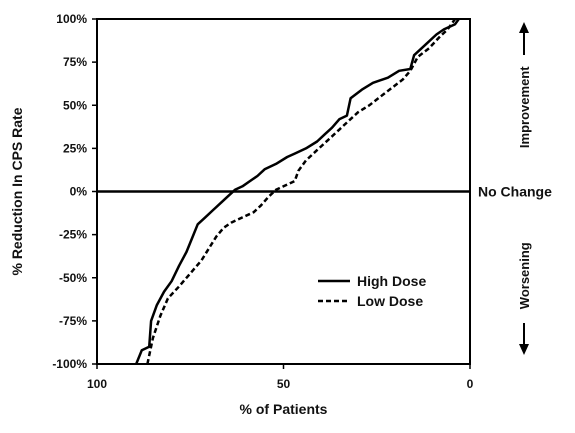 The width and height of the screenshot is (575, 433). Describe the element at coordinates (524, 27) in the screenshot. I see `up-arrow-icon` at that location.